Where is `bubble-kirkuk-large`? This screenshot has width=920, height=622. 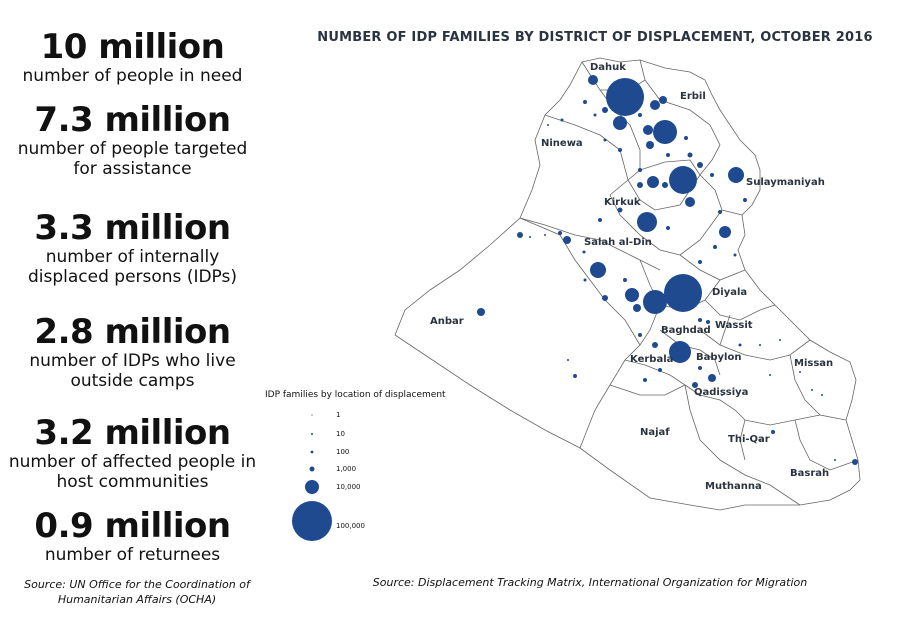 bubble-kirkuk-large is located at coordinates (683, 180).